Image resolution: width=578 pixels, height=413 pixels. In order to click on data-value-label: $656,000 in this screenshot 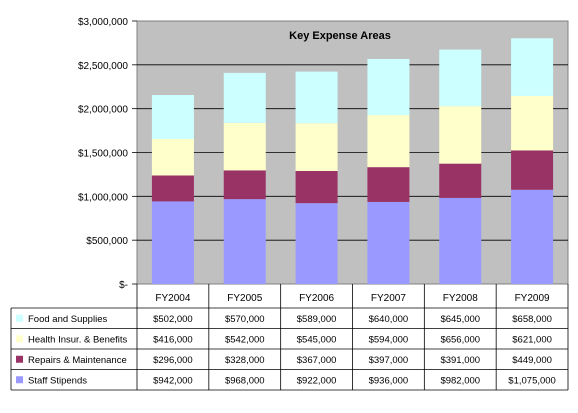, I will do `click(460, 339)`.